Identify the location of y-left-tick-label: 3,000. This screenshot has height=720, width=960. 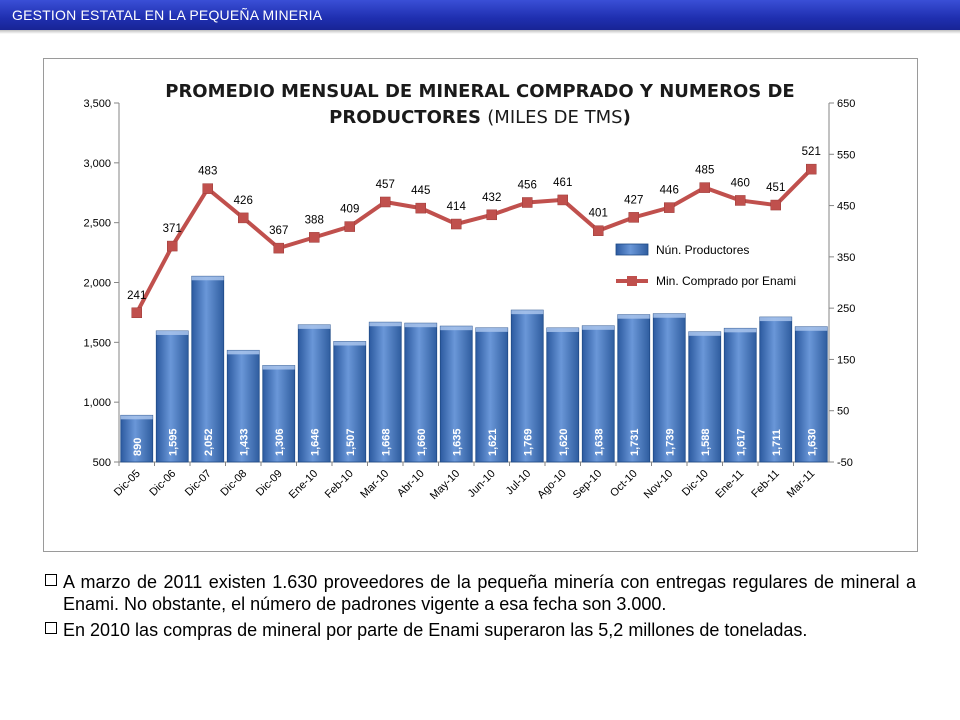
(97, 164).